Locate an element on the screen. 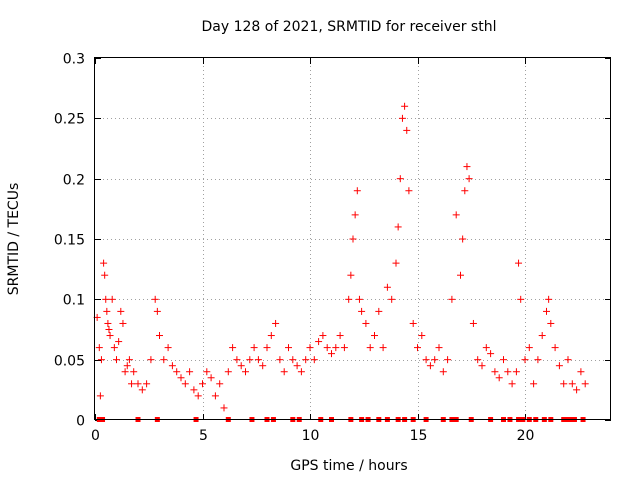 This screenshot has width=640, height=480. x-tick-label: 10 is located at coordinates (311, 436).